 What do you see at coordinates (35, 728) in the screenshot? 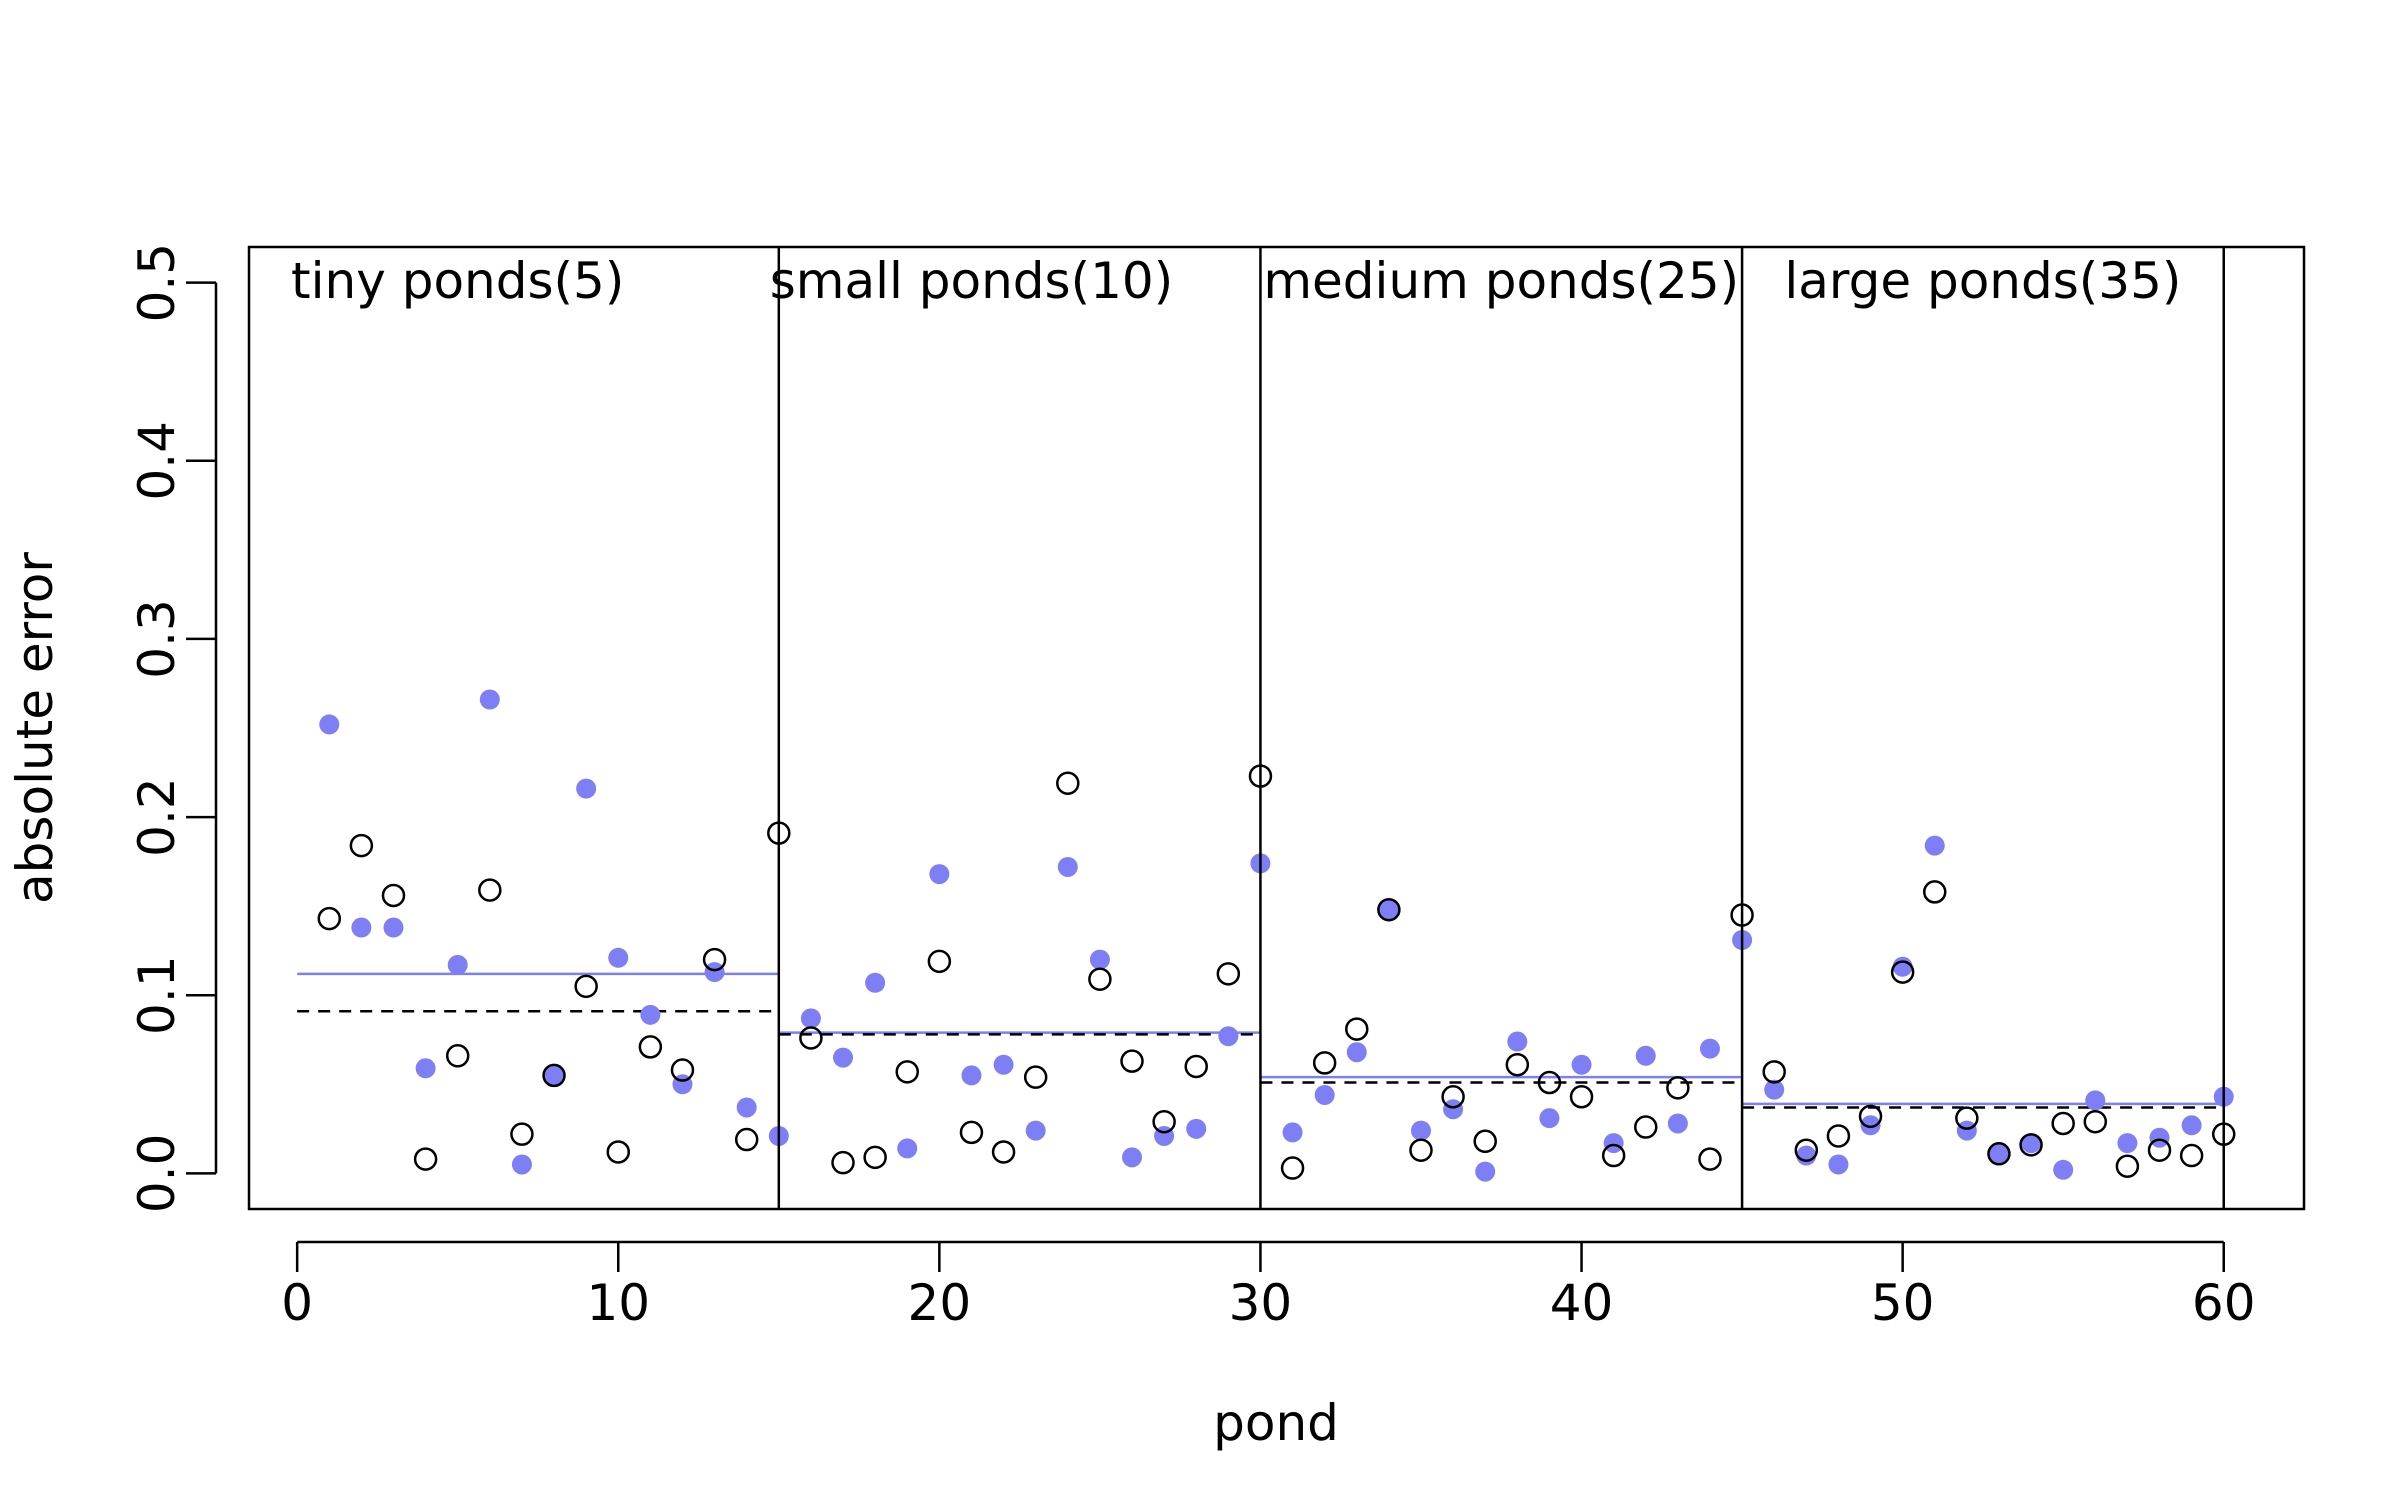
I see `y-axis-title: absolute error` at bounding box center [35, 728].